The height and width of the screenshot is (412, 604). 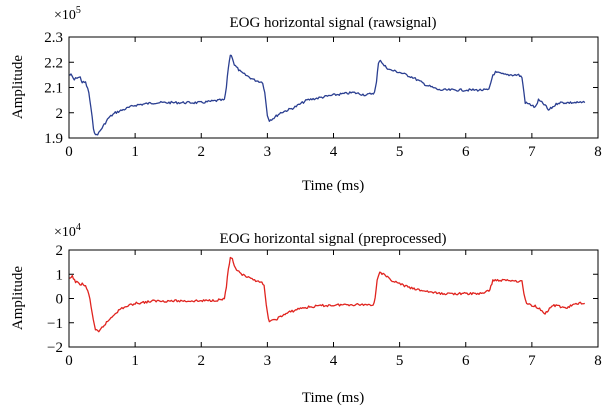 What do you see at coordinates (332, 23) in the screenshot?
I see `top-chart-title: EOG horizontal signal (rawsignal)` at bounding box center [332, 23].